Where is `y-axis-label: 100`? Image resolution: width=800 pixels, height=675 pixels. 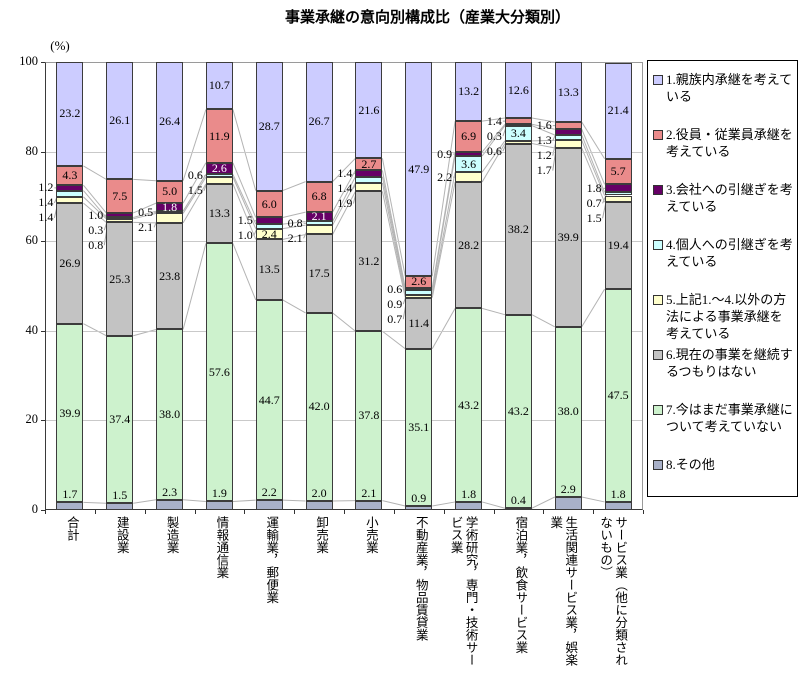
y-axis-label: 100 is located at coordinates (28, 61).